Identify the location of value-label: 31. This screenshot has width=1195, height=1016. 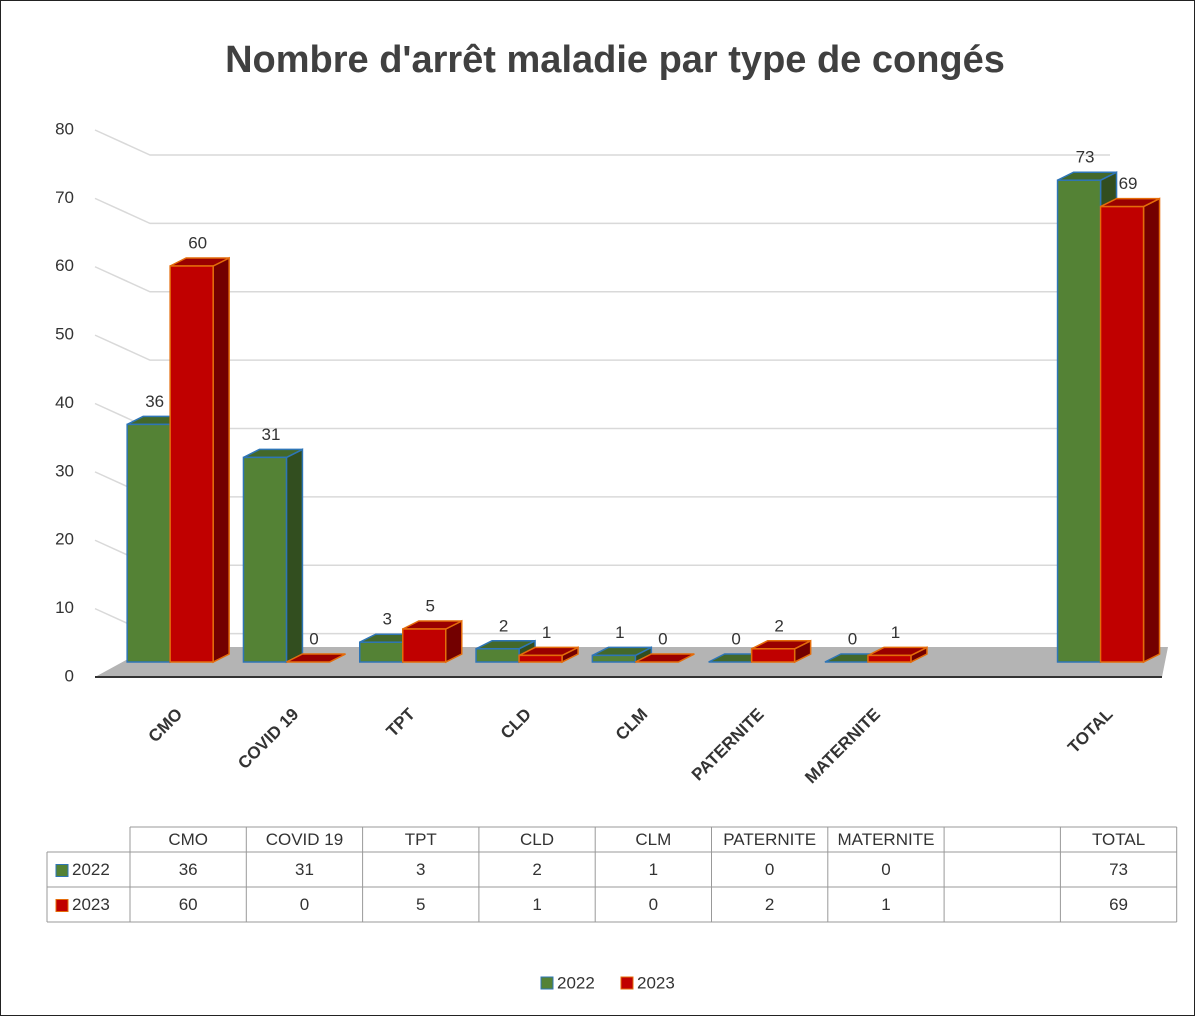
(270, 434).